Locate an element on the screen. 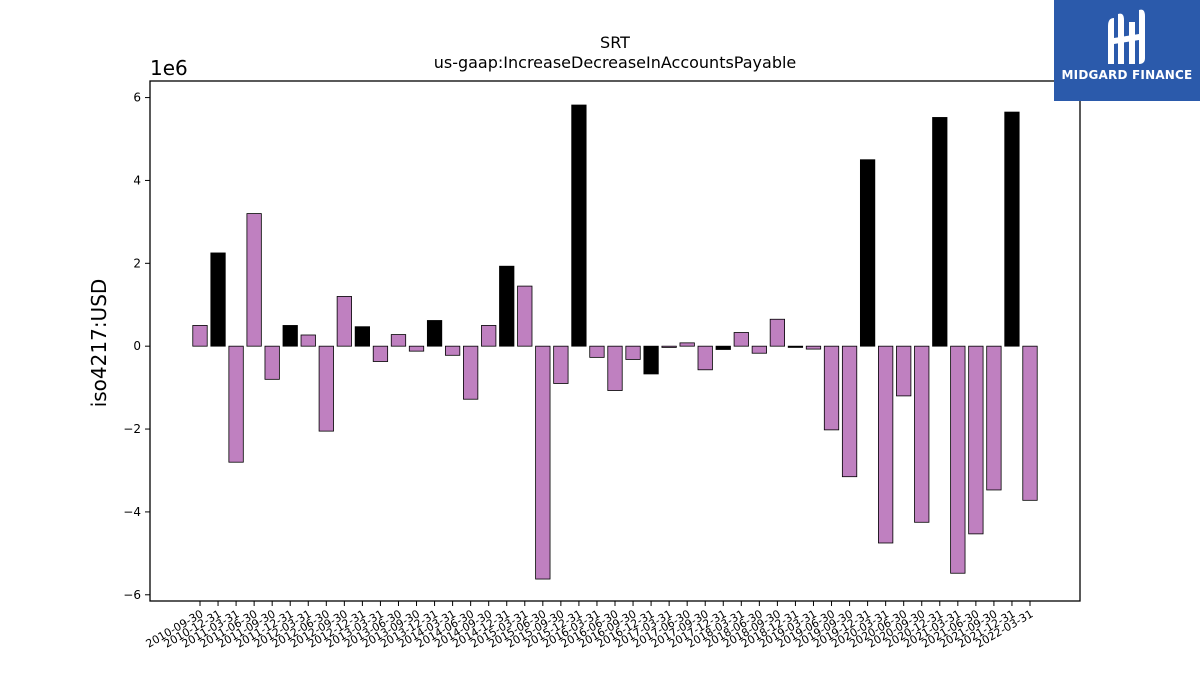  y-tick-label: 4 is located at coordinates (137, 180).